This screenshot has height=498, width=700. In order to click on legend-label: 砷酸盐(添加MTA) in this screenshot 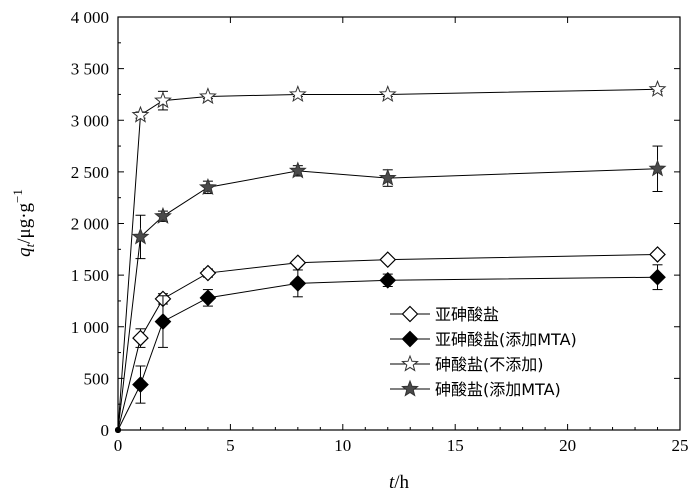, I will do `click(498, 389)`.